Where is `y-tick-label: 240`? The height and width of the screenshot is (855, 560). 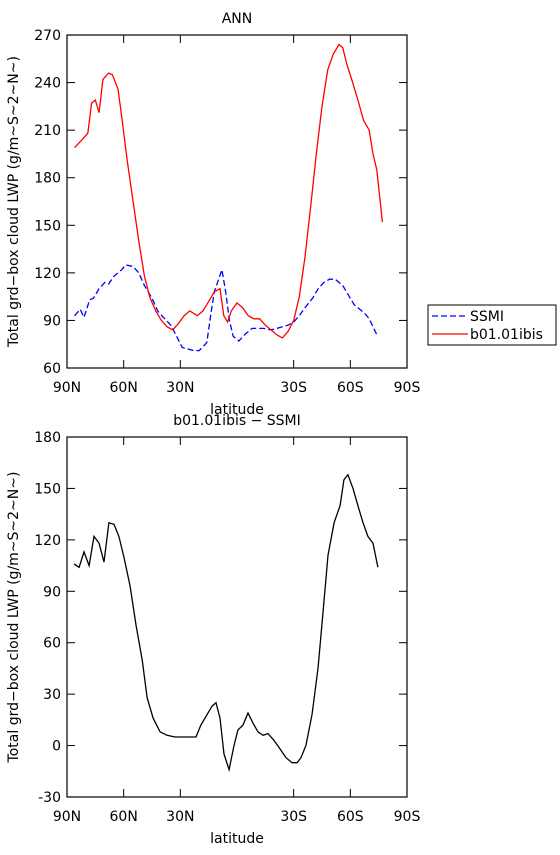 y-tick-label: 240 is located at coordinates (47, 84).